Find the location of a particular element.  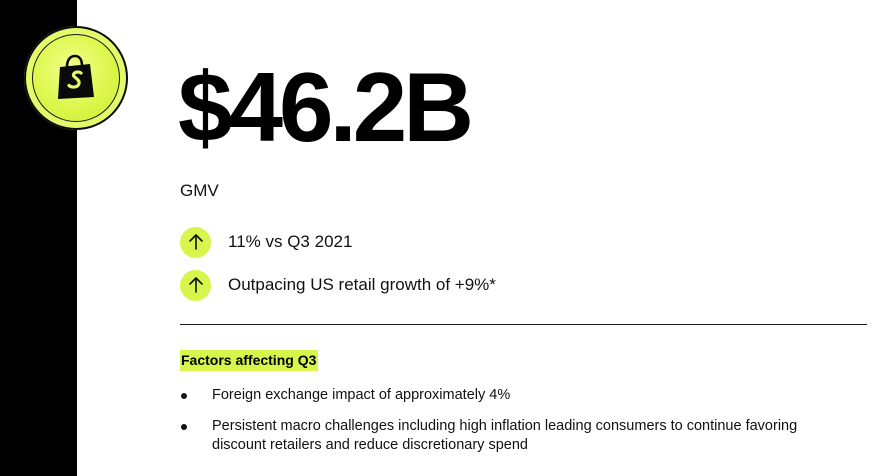

logo-badge is located at coordinates (76, 78).